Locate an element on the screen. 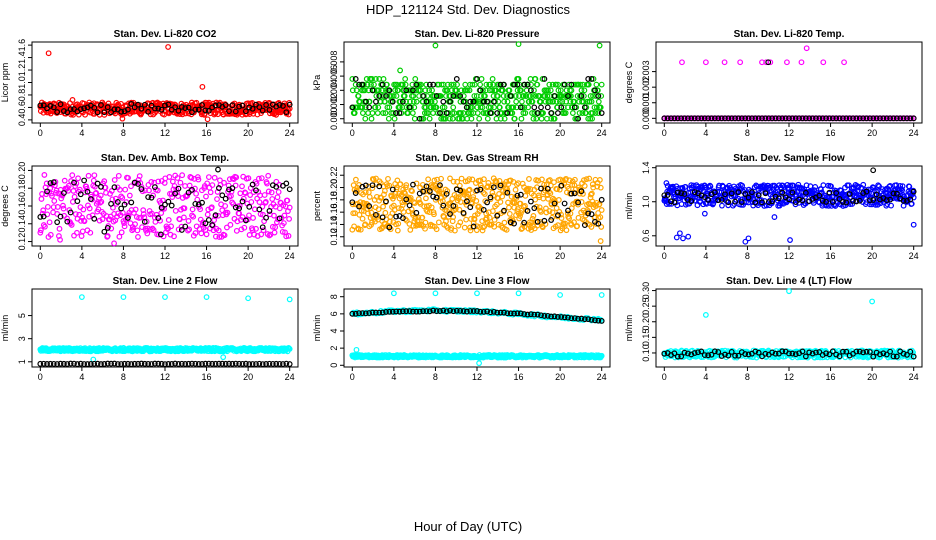  x-tick-label: 16 is located at coordinates (207, 256).